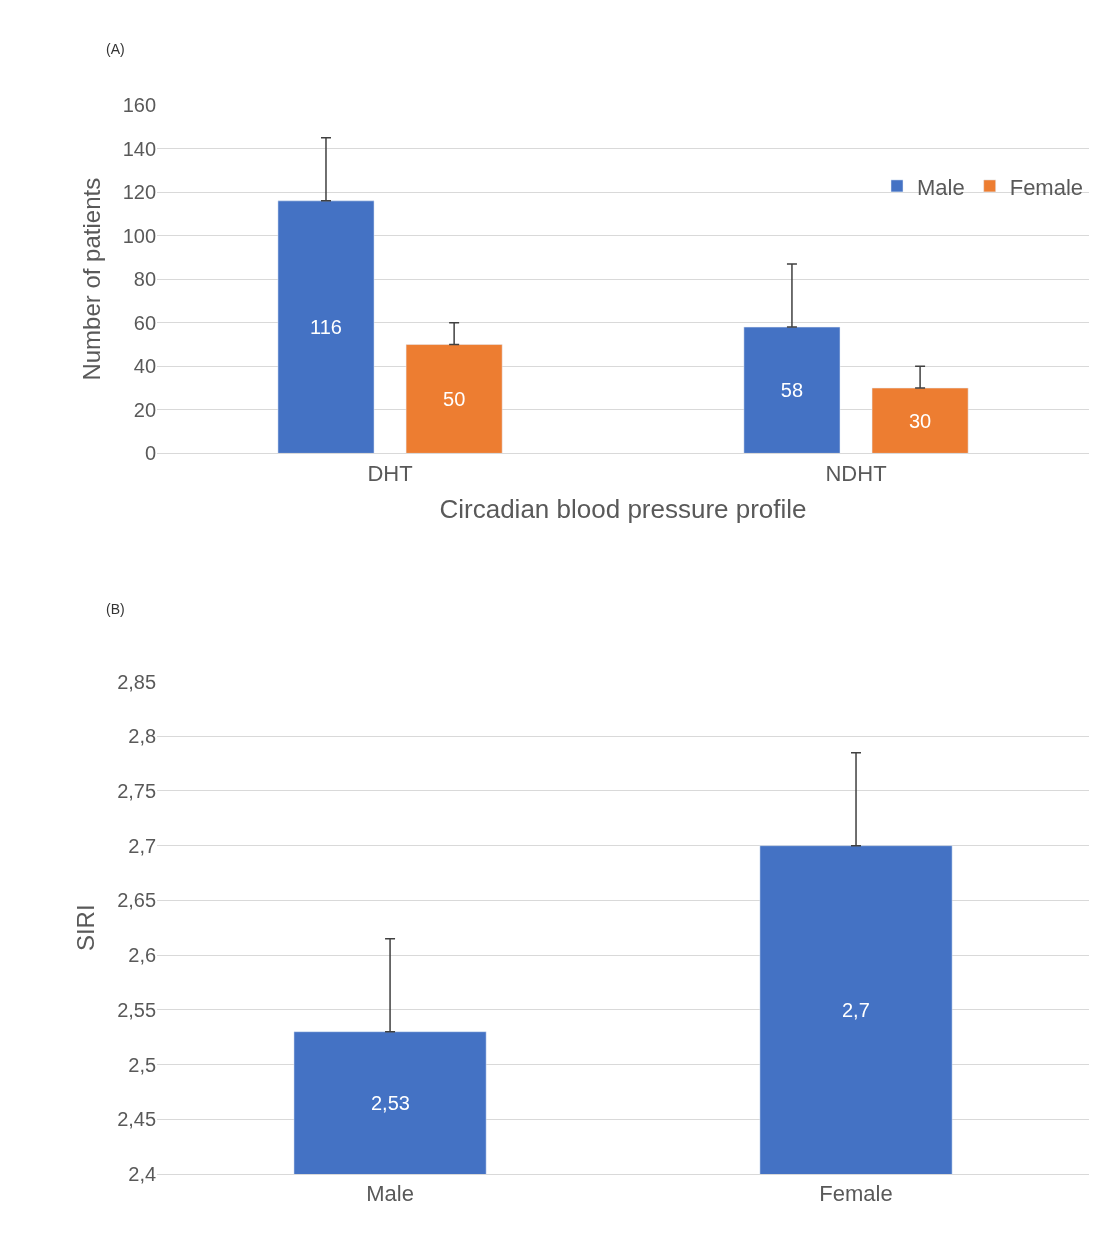 This screenshot has width=1099, height=1250. Describe the element at coordinates (145, 279) in the screenshot. I see `y-tick-label: 80` at that location.